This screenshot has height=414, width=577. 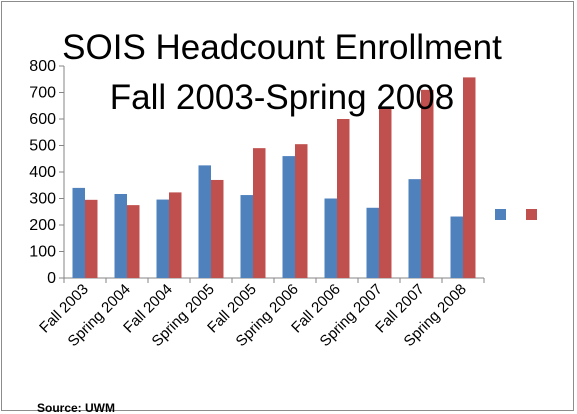 I want to click on bar-series-2-fall-2007, so click(x=427, y=183).